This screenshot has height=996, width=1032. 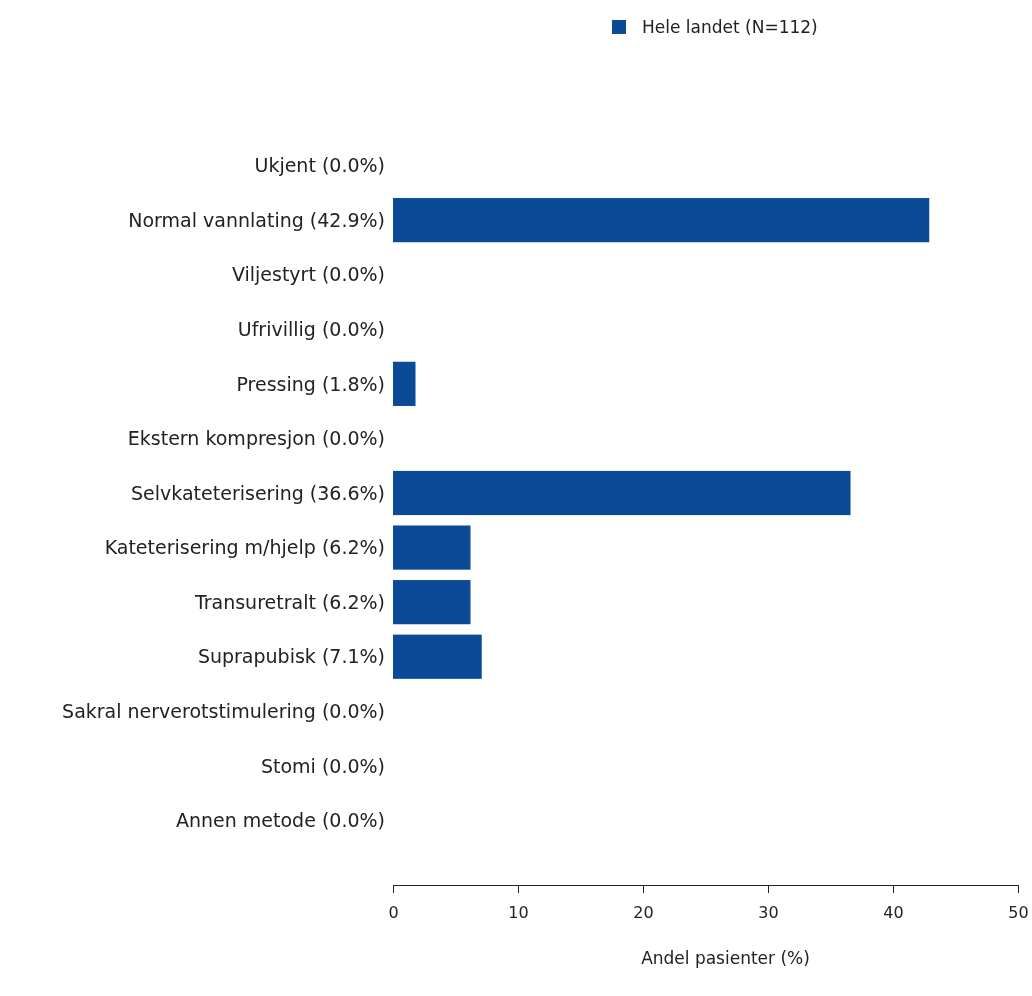 I want to click on x-tick-label: 20, so click(x=643, y=913).